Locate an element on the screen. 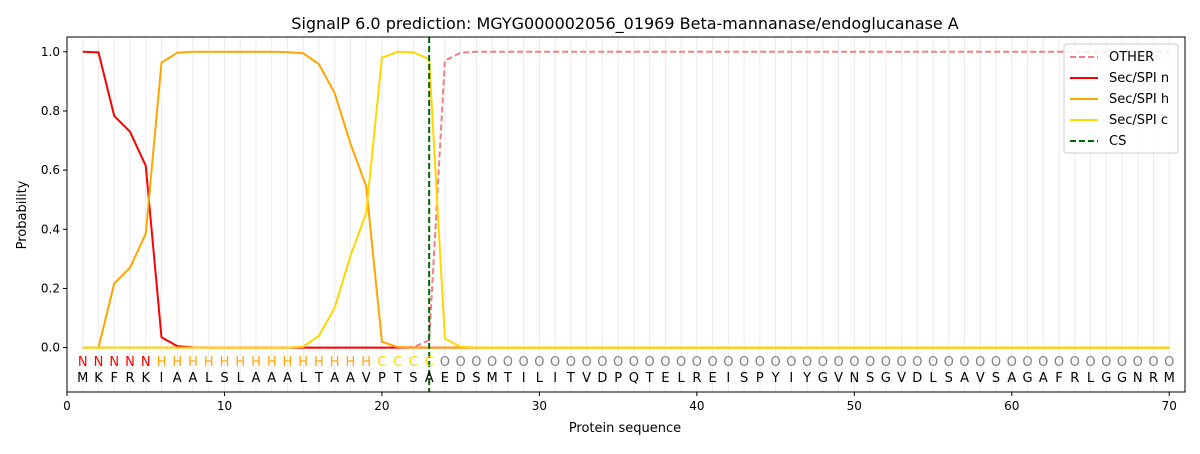 The width and height of the screenshot is (1200, 454). x-tick-label: 40 is located at coordinates (696, 406).